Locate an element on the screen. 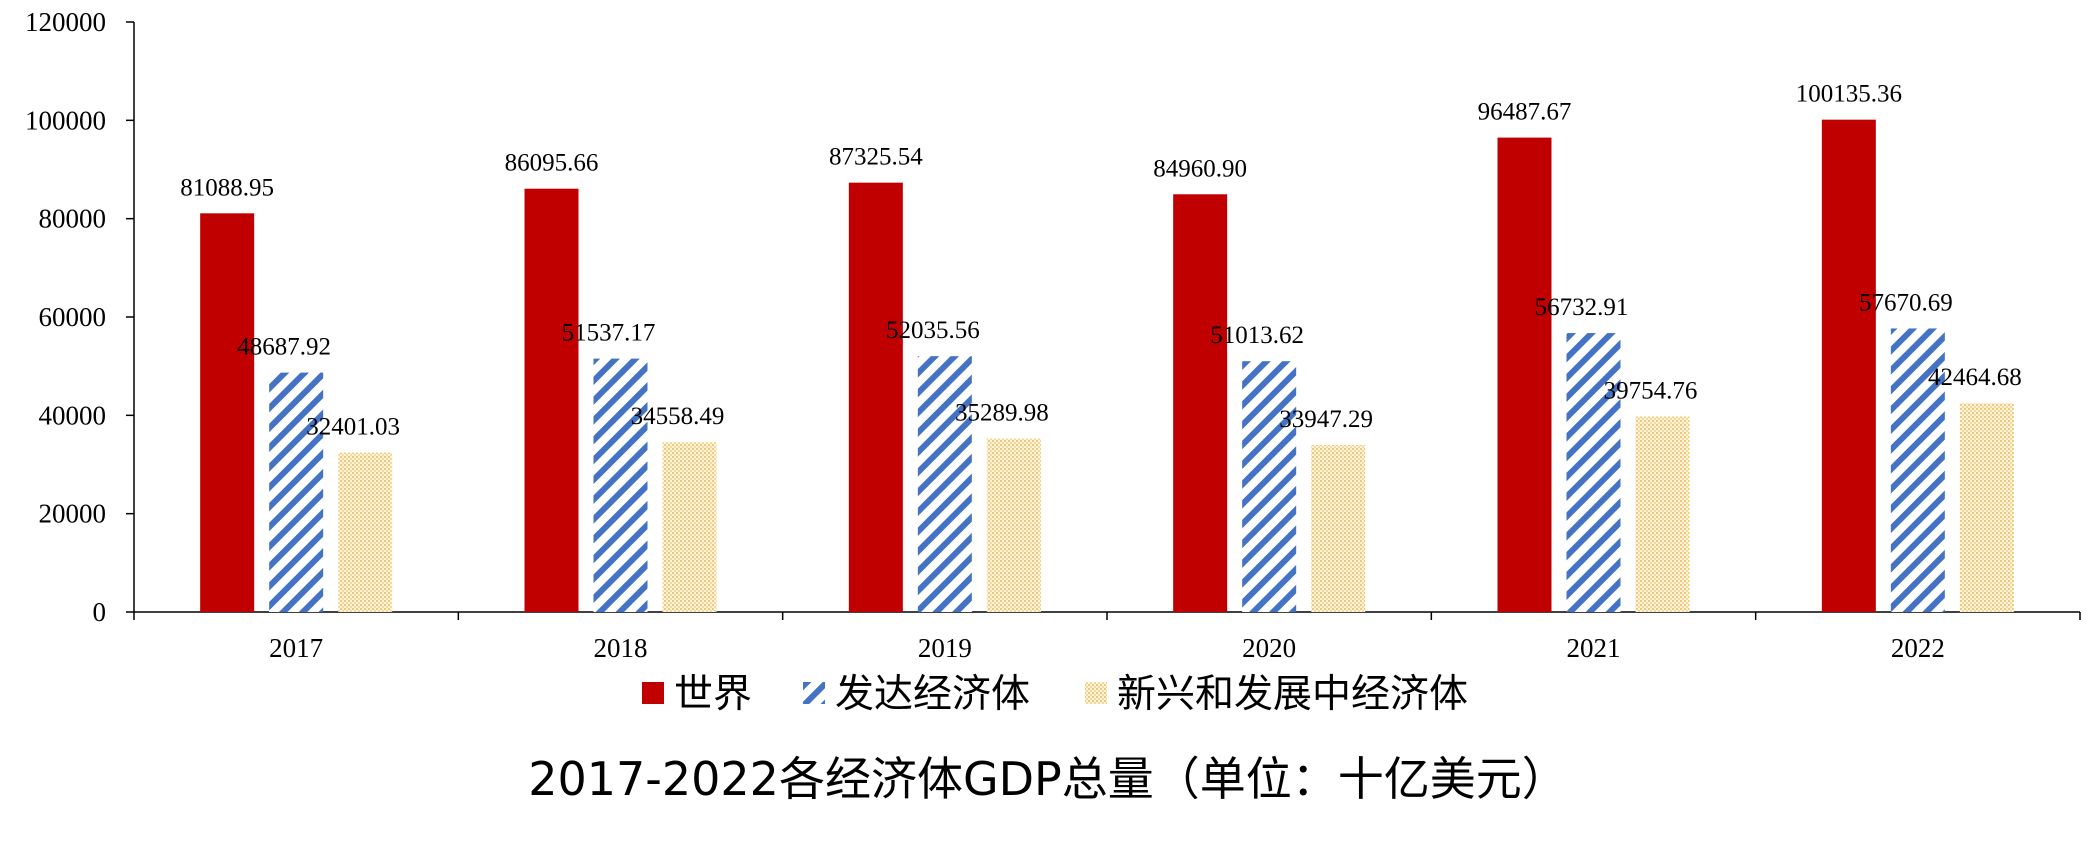 The image size is (2097, 844). x-tick-label: 2020 is located at coordinates (1269, 648).